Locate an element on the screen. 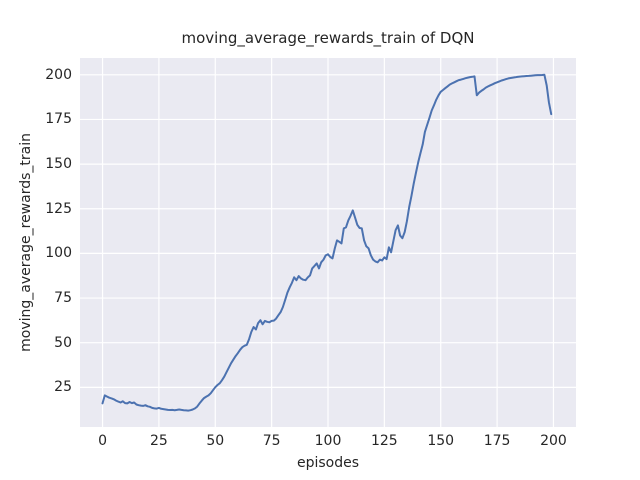 Image resolution: width=640 pixels, height=480 pixels. x-tick-label-125: 125 is located at coordinates (384, 441).